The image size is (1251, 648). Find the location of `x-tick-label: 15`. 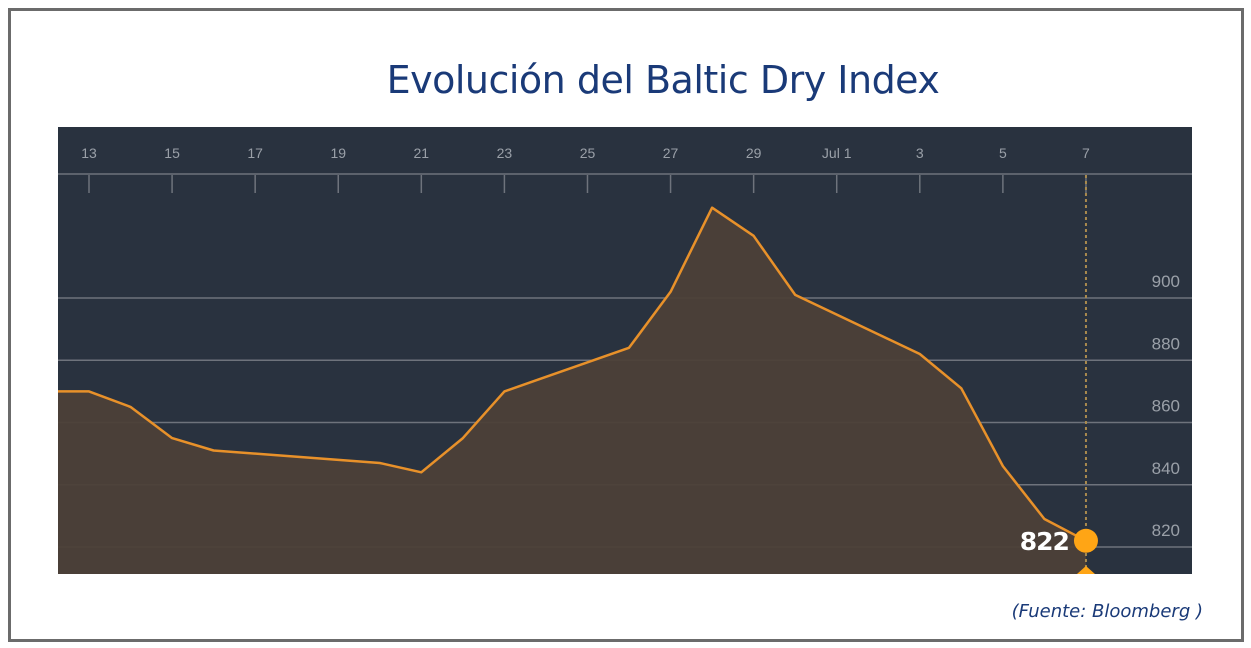

x-tick-label: 15 is located at coordinates (172, 153).